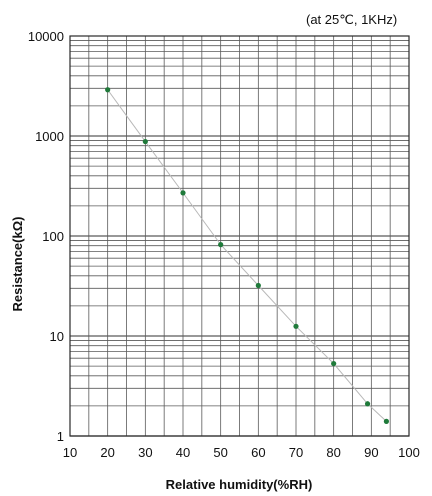 The width and height of the screenshot is (432, 496). Describe the element at coordinates (46, 36) in the screenshot. I see `y-tick-label: 10000` at that location.